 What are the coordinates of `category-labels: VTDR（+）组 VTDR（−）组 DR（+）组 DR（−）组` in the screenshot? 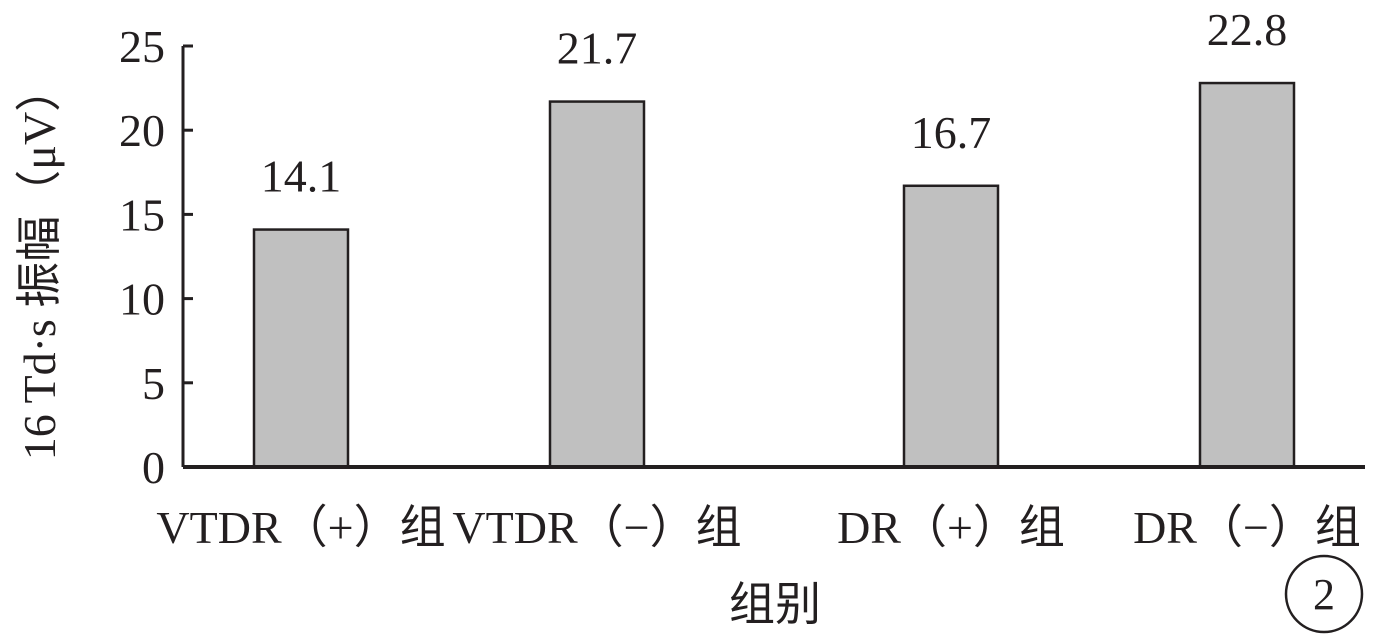 It's located at (758, 527).